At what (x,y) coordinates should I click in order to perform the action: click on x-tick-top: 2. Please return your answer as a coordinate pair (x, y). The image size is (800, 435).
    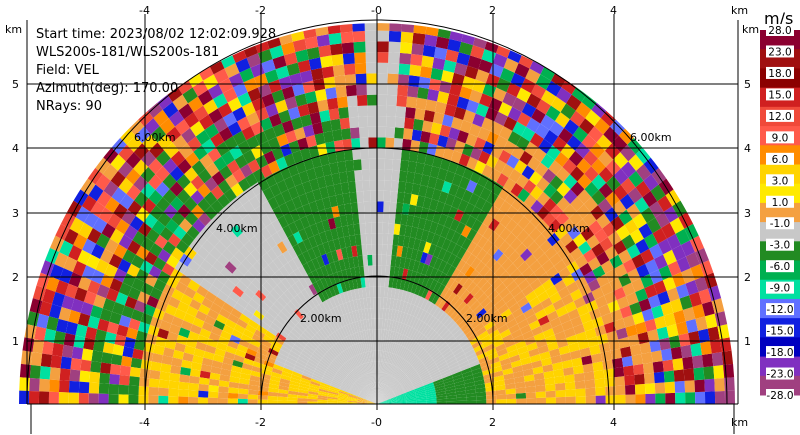
    Looking at the image, I should click on (492, 10).